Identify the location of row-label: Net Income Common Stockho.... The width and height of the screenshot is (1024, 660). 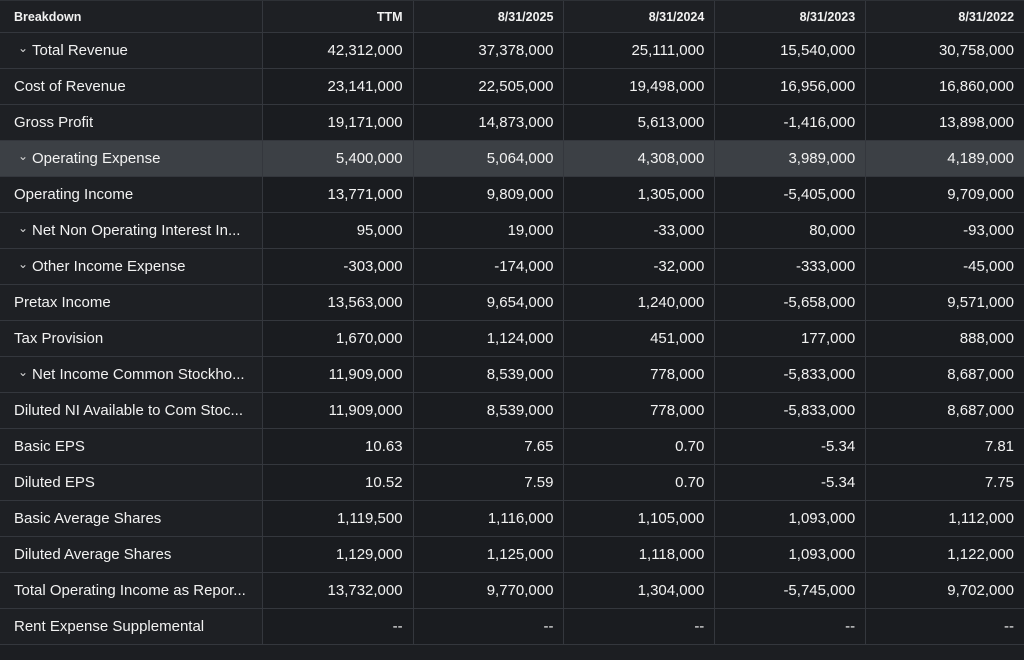
(138, 374).